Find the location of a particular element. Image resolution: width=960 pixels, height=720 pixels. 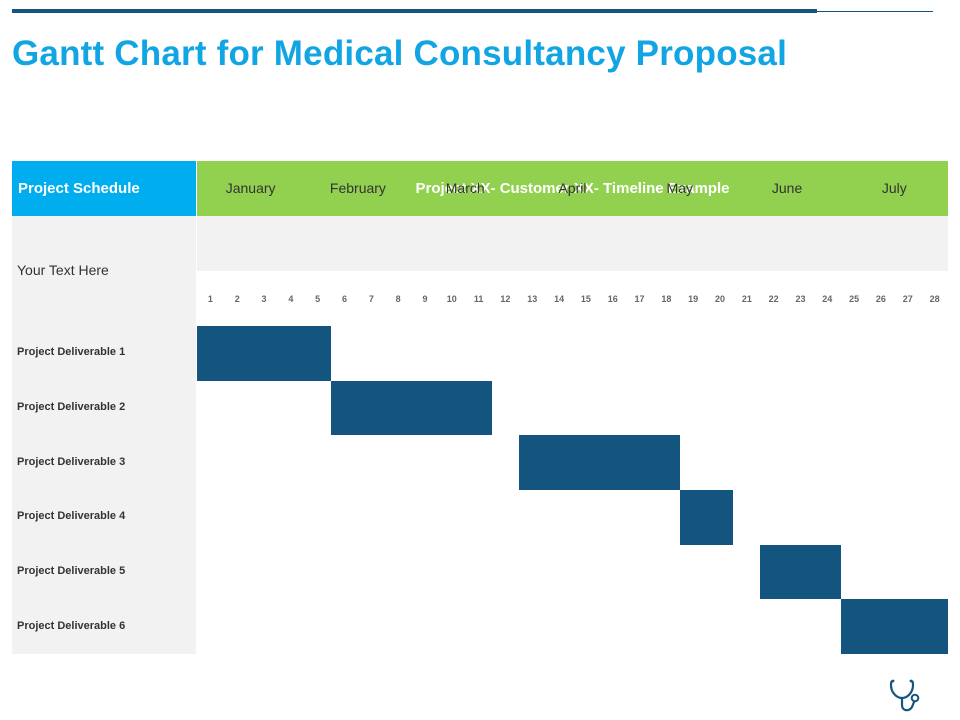

header-project-schedule: Project Schedule is located at coordinates (104, 188).